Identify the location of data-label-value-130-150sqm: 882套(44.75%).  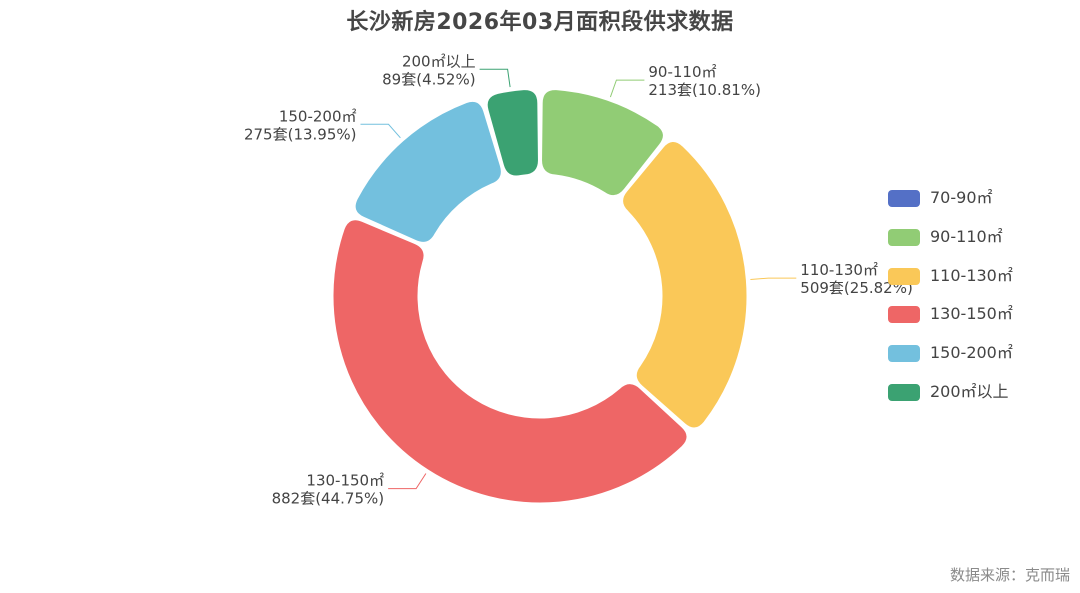
(328, 499).